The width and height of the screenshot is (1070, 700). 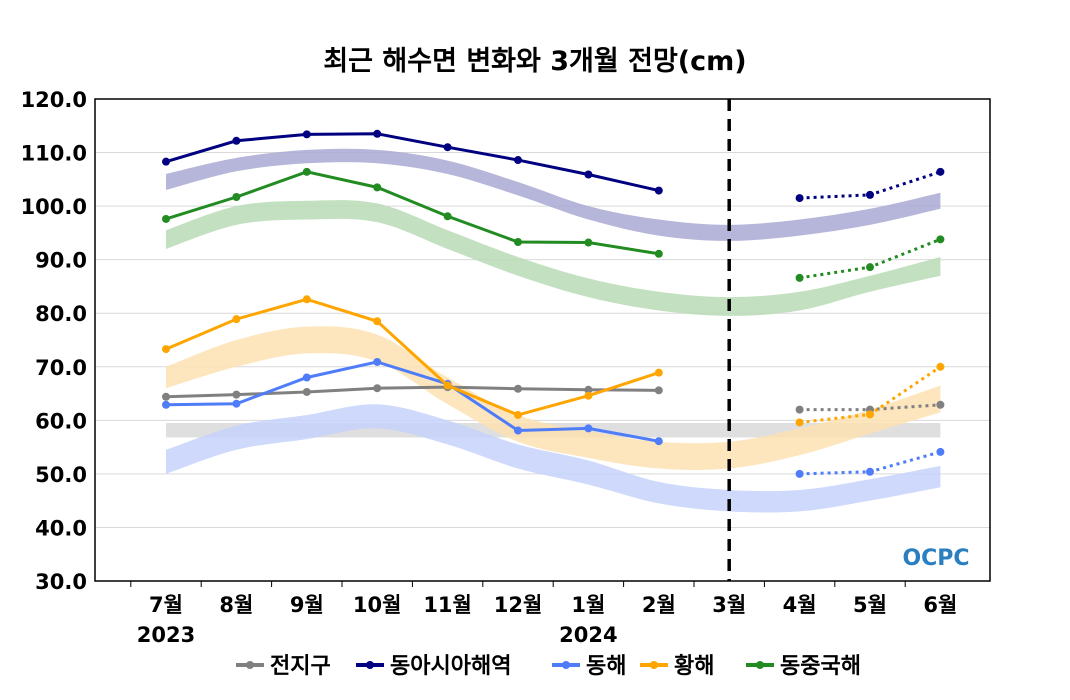 I want to click on legend-label: 황해, so click(x=694, y=666).